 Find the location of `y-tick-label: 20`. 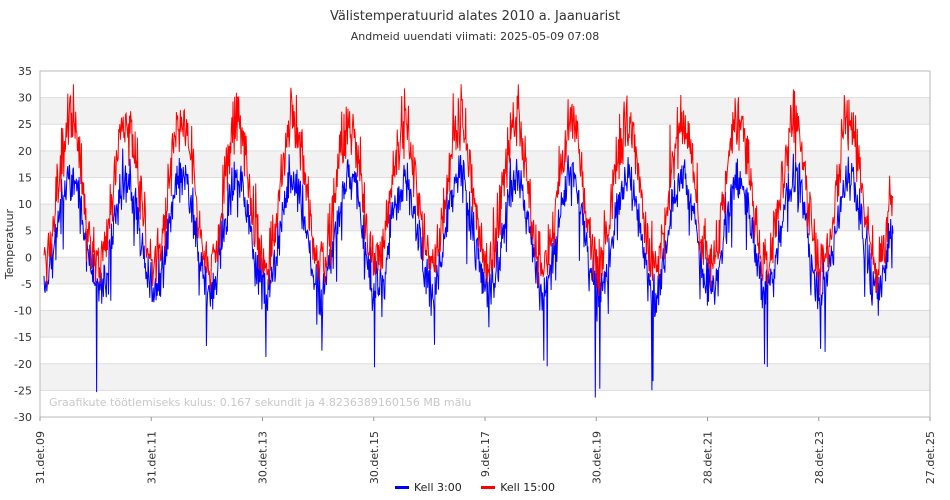

y-tick-label: 20 is located at coordinates (25, 151).